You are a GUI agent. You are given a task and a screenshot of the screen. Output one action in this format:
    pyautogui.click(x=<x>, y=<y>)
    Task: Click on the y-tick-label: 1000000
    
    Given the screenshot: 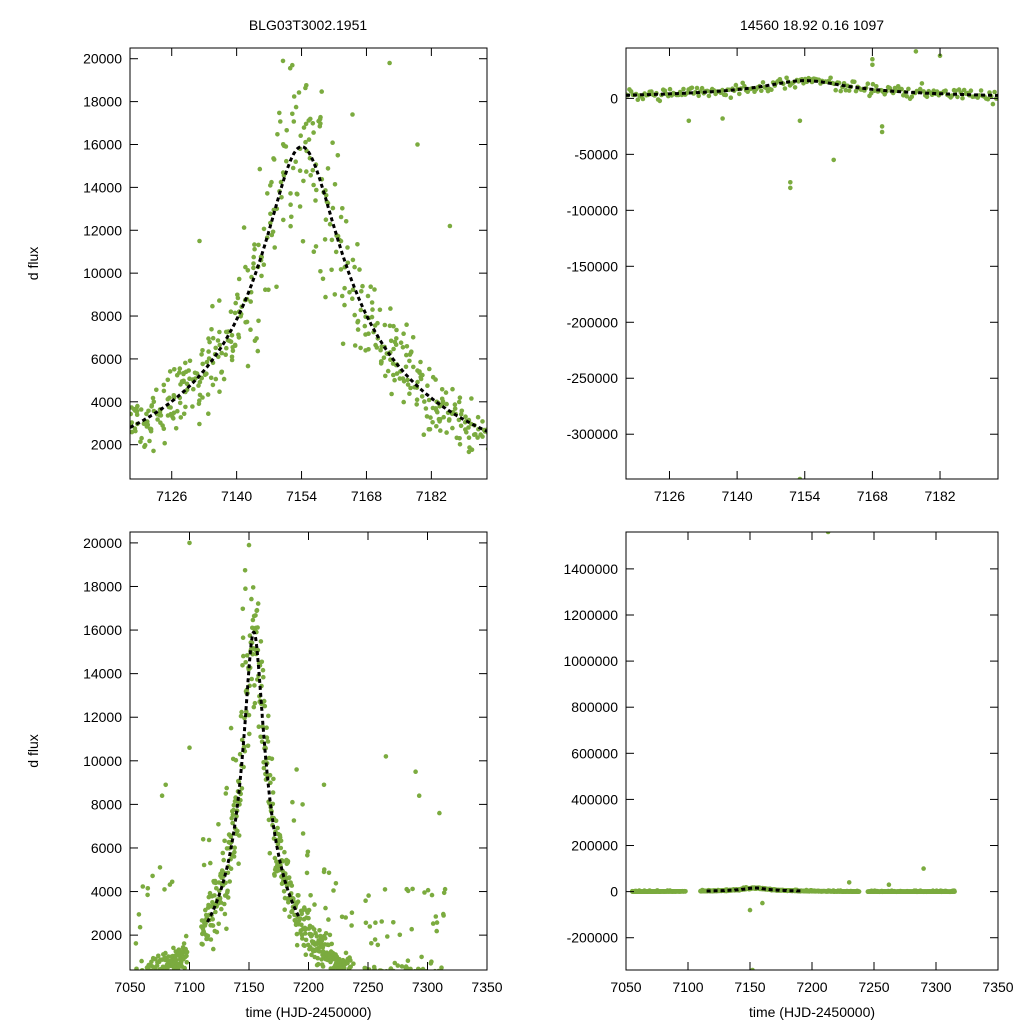 What is the action you would take?
    pyautogui.click(x=590, y=661)
    